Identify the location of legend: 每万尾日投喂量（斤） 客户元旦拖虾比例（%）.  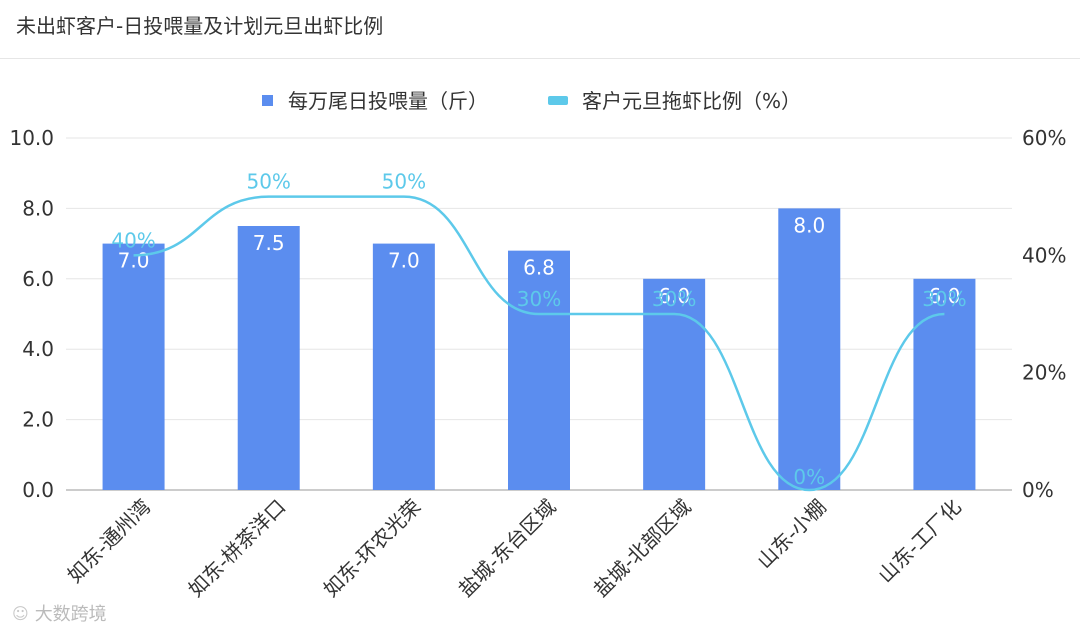
(531, 101).